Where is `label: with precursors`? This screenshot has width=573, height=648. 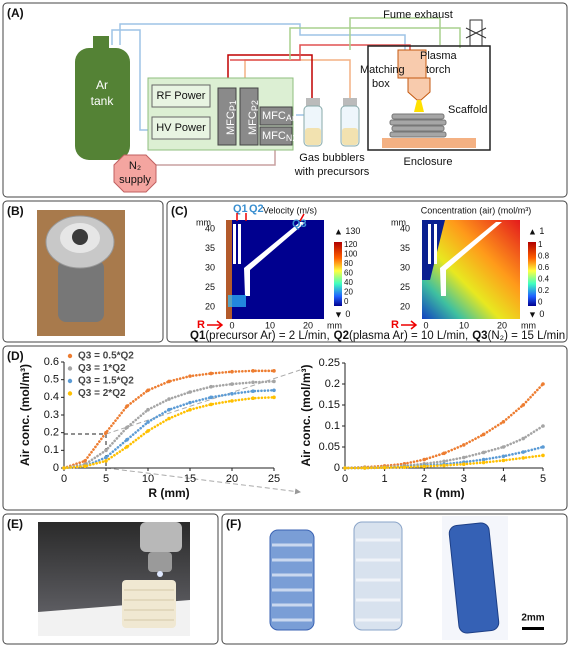
label: with precursors is located at coordinates (332, 172).